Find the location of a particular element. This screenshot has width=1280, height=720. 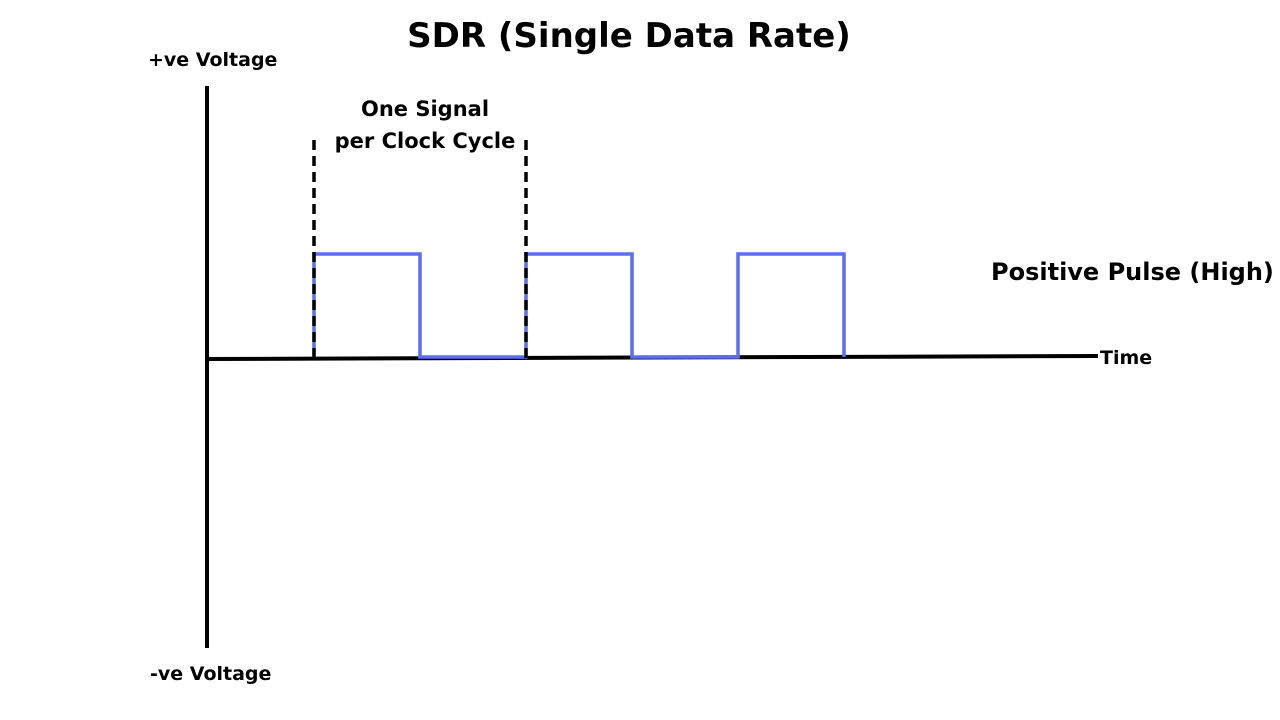

time-axis-label: Time is located at coordinates (1126, 358).